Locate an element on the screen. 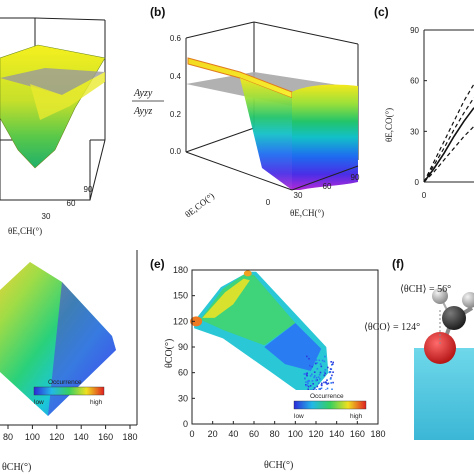 The width and height of the screenshot is (474, 474). annotation-theta-co: ⟨θCO⟩ = 124° is located at coordinates (392, 327).